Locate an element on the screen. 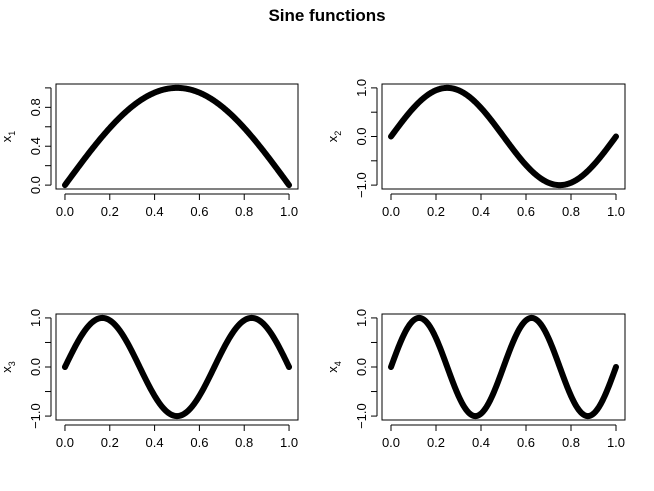 The width and height of the screenshot is (654, 491). y-axis-title: x1 is located at coordinates (8, 137).